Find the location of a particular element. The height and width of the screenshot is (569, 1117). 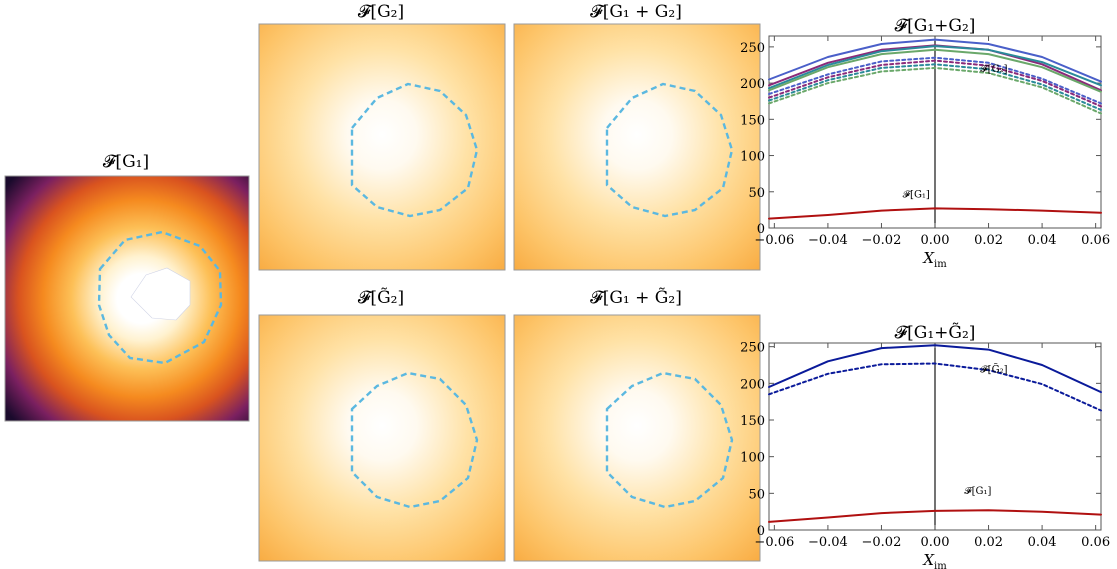

contour-g2 is located at coordinates (414, 150).